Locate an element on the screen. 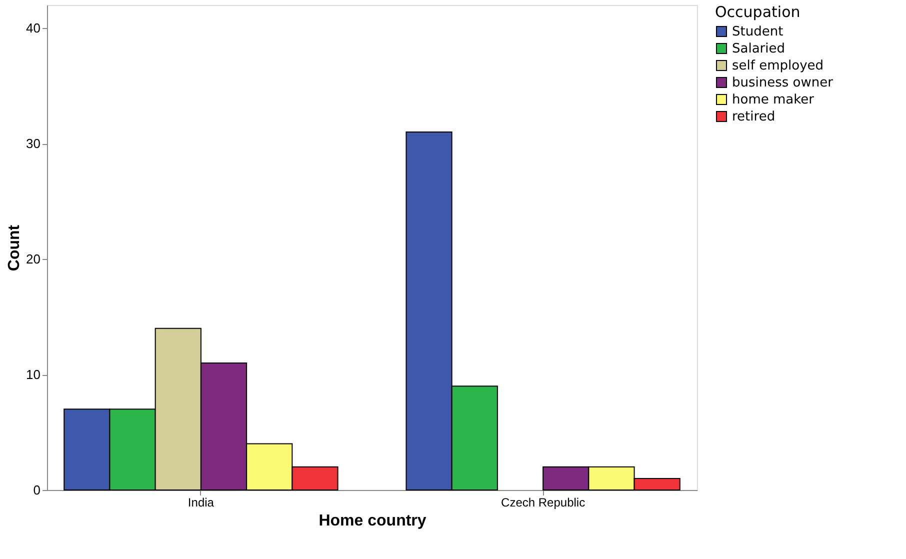 This screenshot has height=559, width=906. legend-label: self employed is located at coordinates (778, 66).